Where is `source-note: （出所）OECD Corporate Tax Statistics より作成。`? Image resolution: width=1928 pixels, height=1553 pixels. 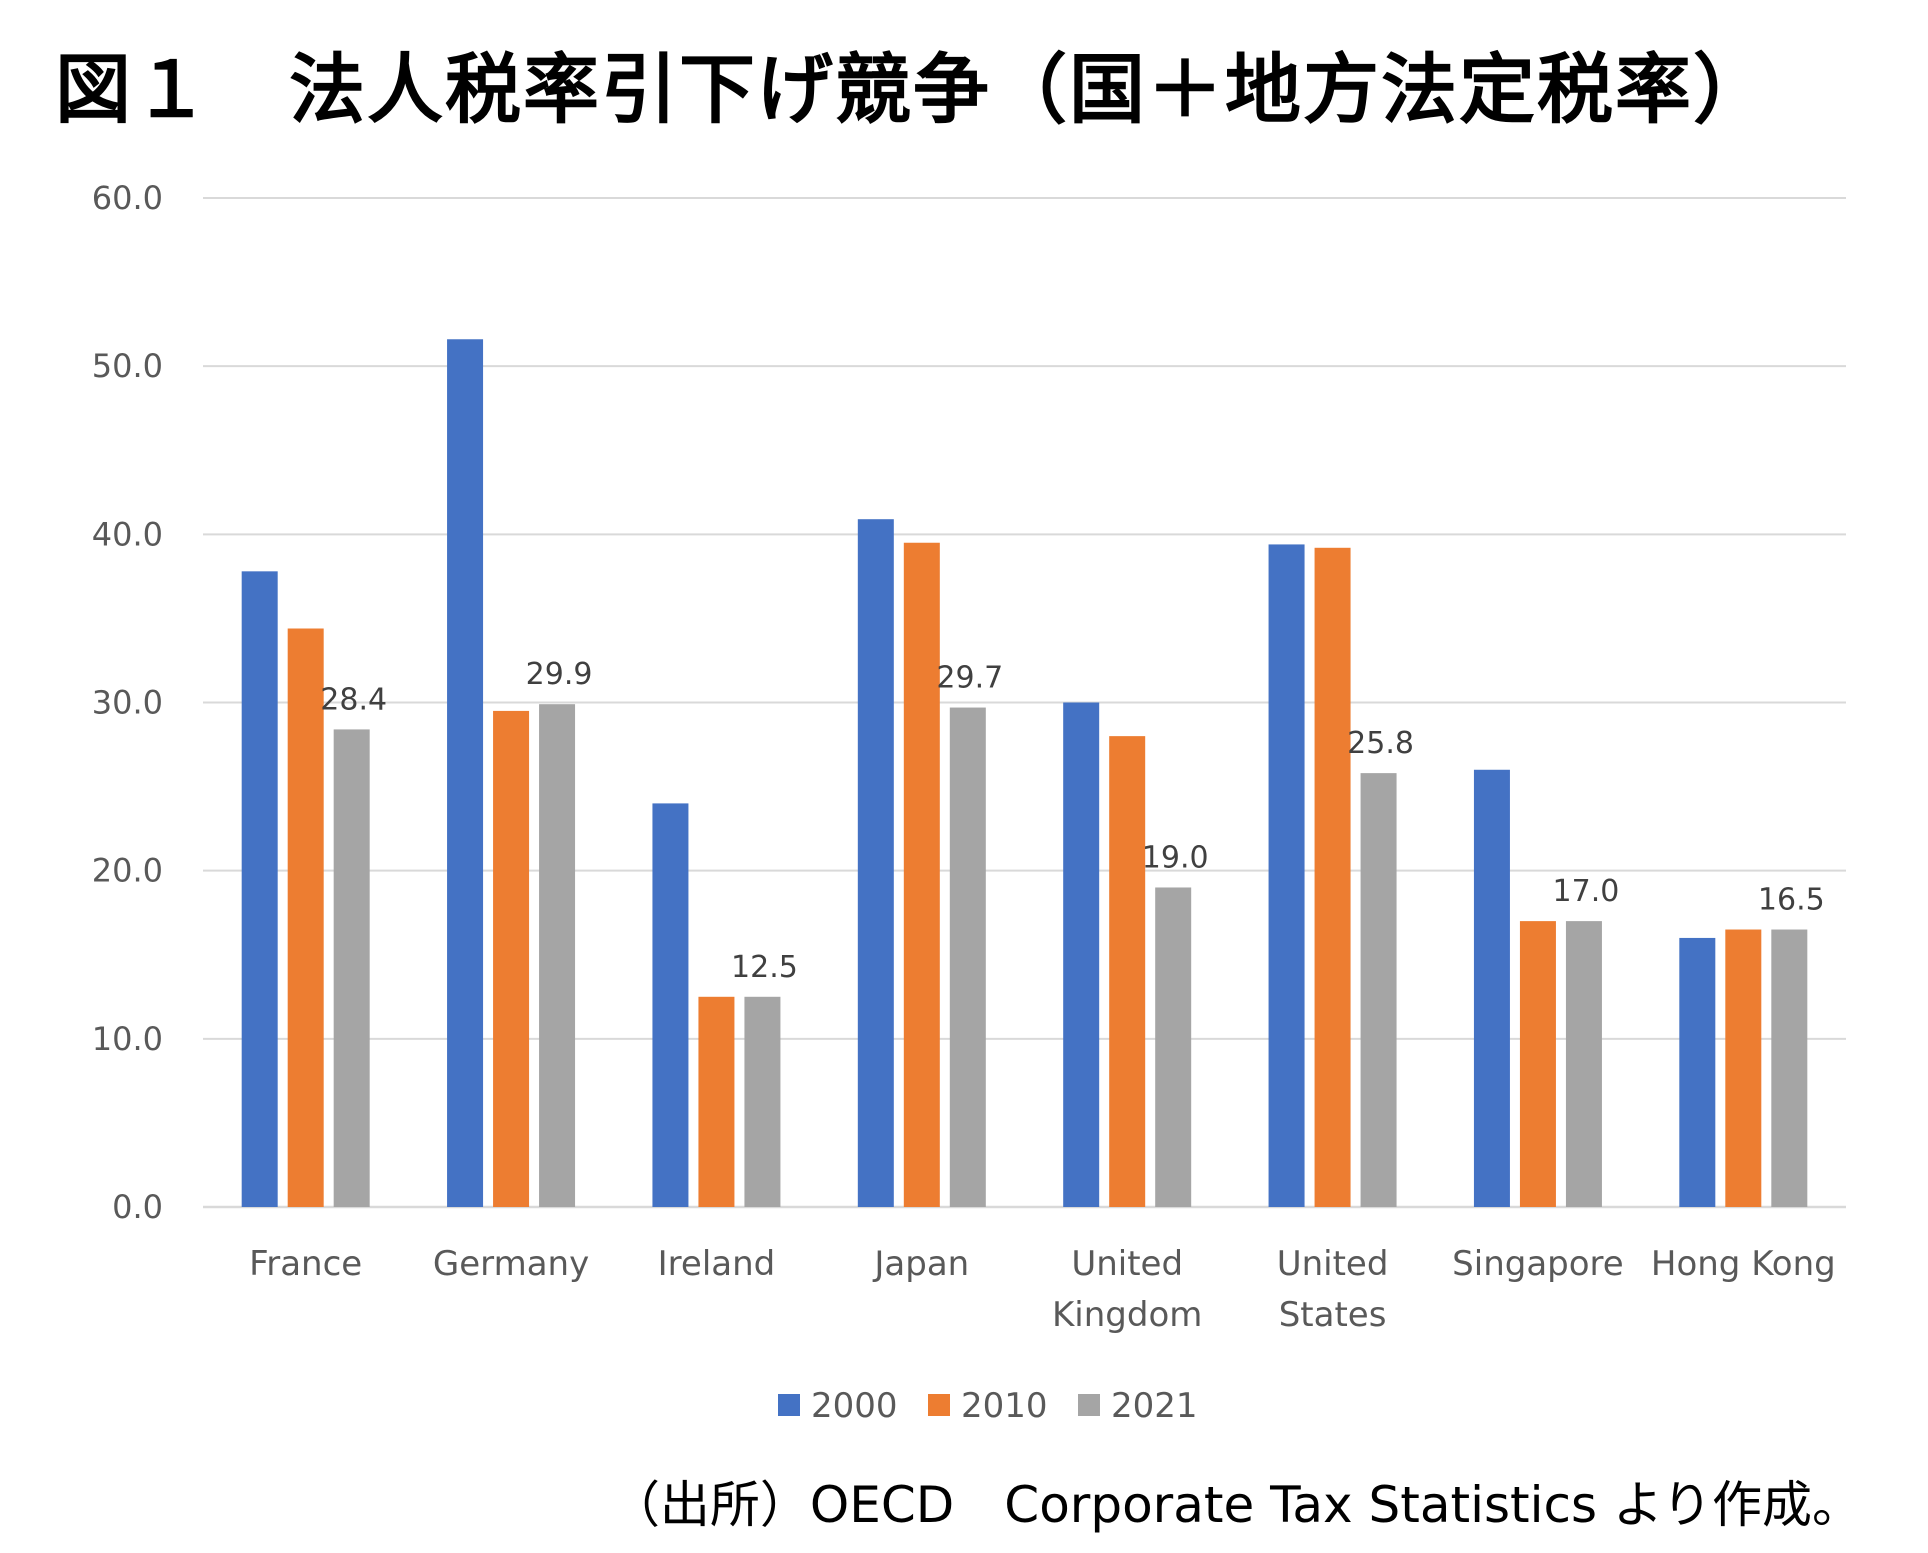 source-note: （出所）OECD Corporate Tax Statistics より作成。 is located at coordinates (1235, 1505).